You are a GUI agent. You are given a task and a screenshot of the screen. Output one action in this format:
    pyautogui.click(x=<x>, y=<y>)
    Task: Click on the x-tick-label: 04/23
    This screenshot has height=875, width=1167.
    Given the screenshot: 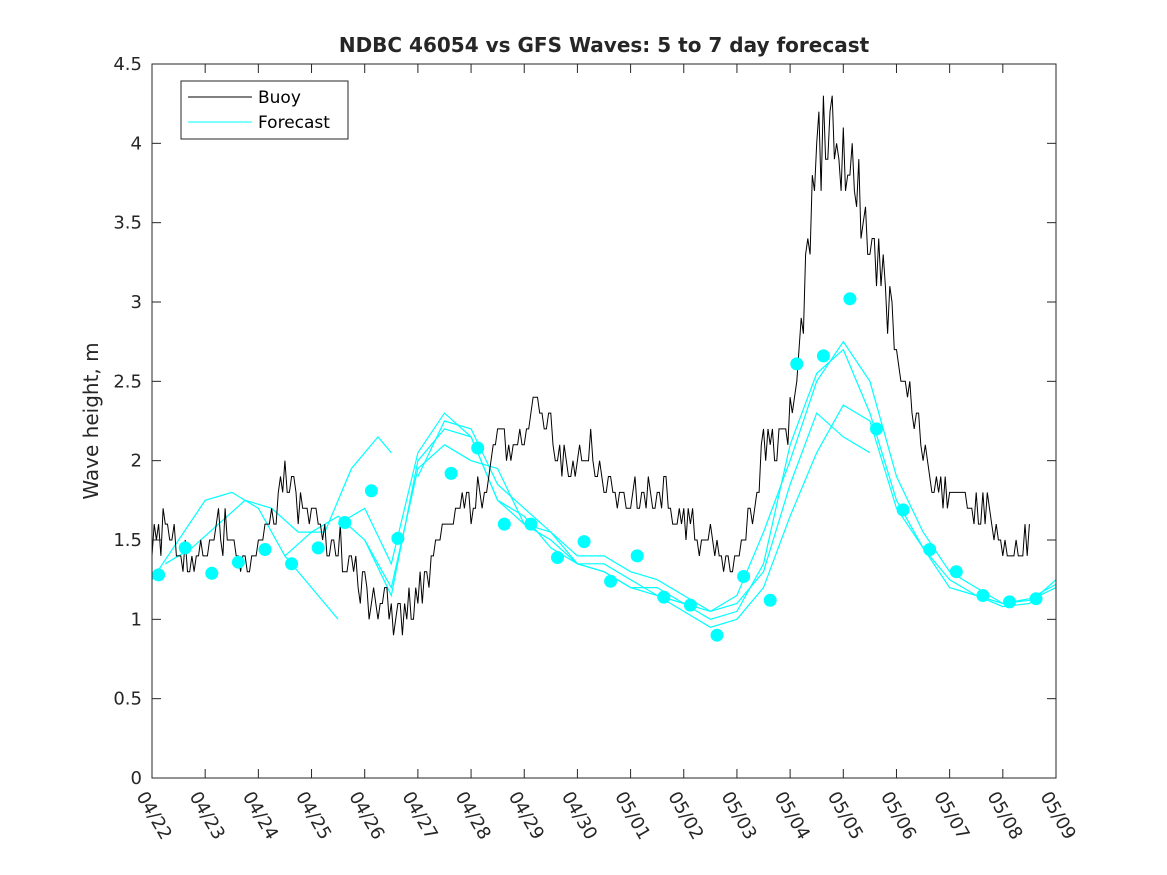 What is the action you would take?
    pyautogui.click(x=207, y=815)
    